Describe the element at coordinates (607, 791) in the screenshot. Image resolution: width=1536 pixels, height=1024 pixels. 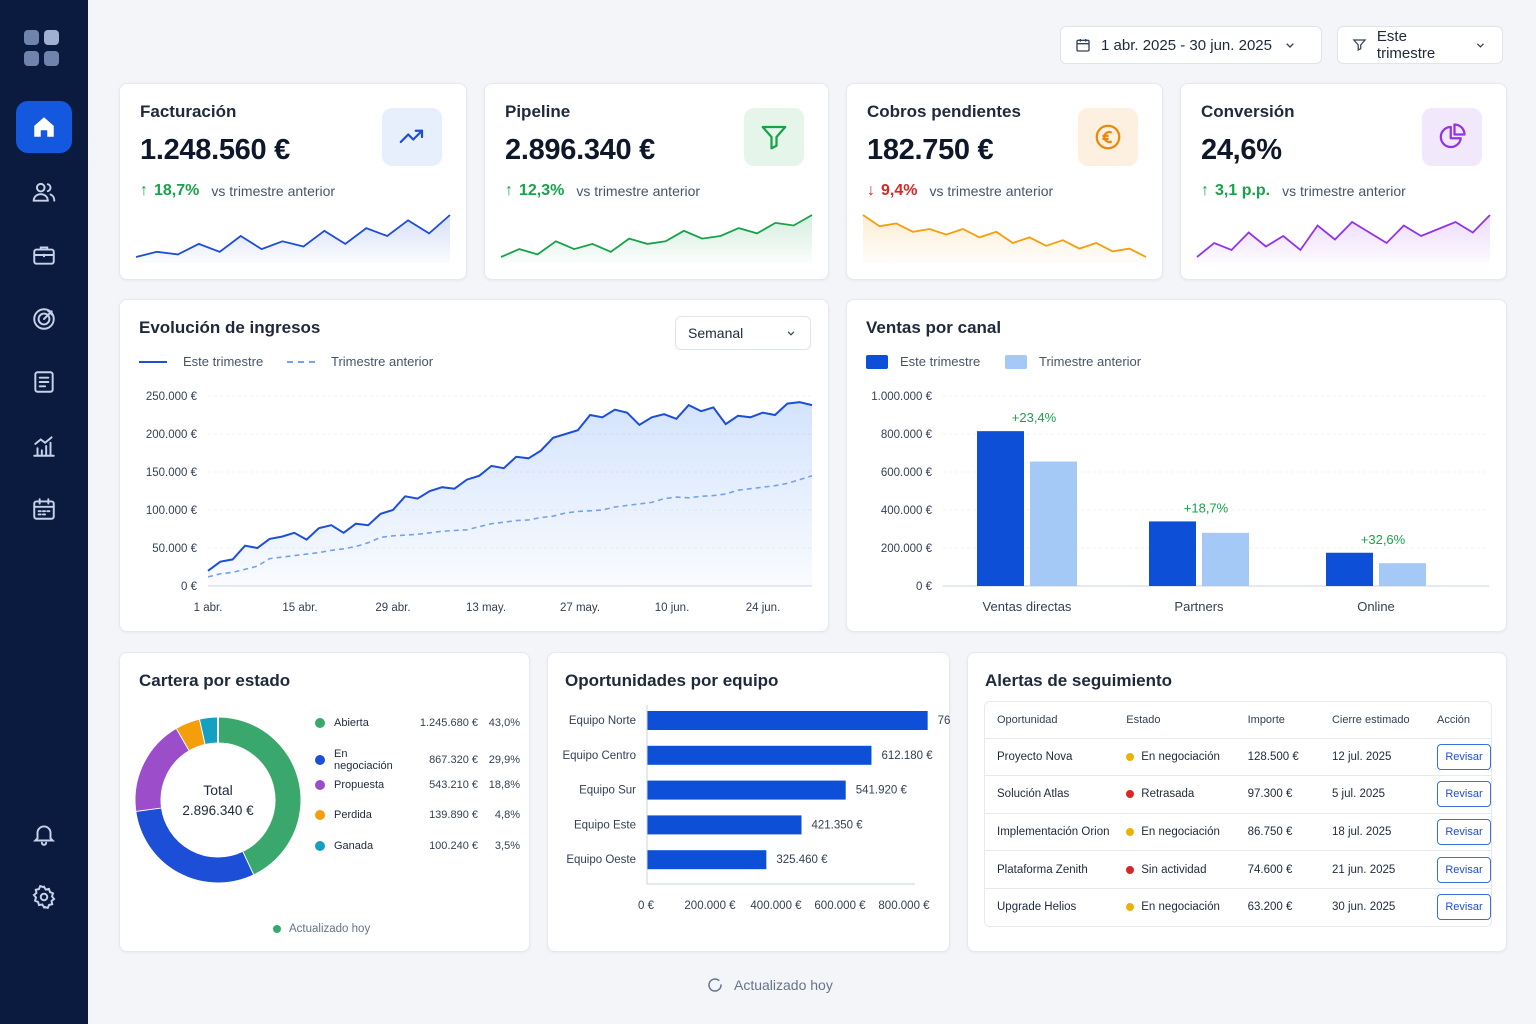
I see `category-label: Equipo Sur` at that location.